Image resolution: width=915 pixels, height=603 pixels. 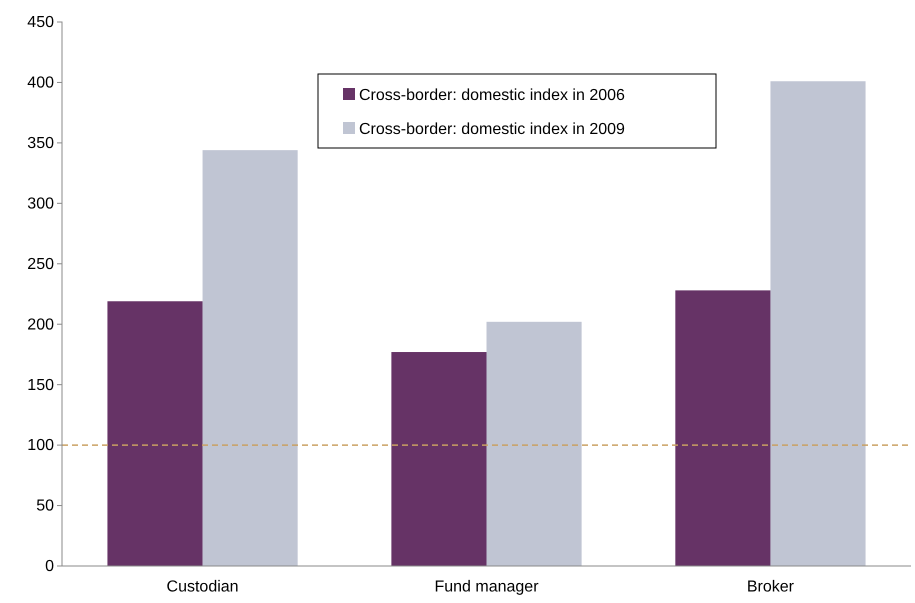 What do you see at coordinates (487, 587) in the screenshot?
I see `x-tick-label: Fund manager` at bounding box center [487, 587].